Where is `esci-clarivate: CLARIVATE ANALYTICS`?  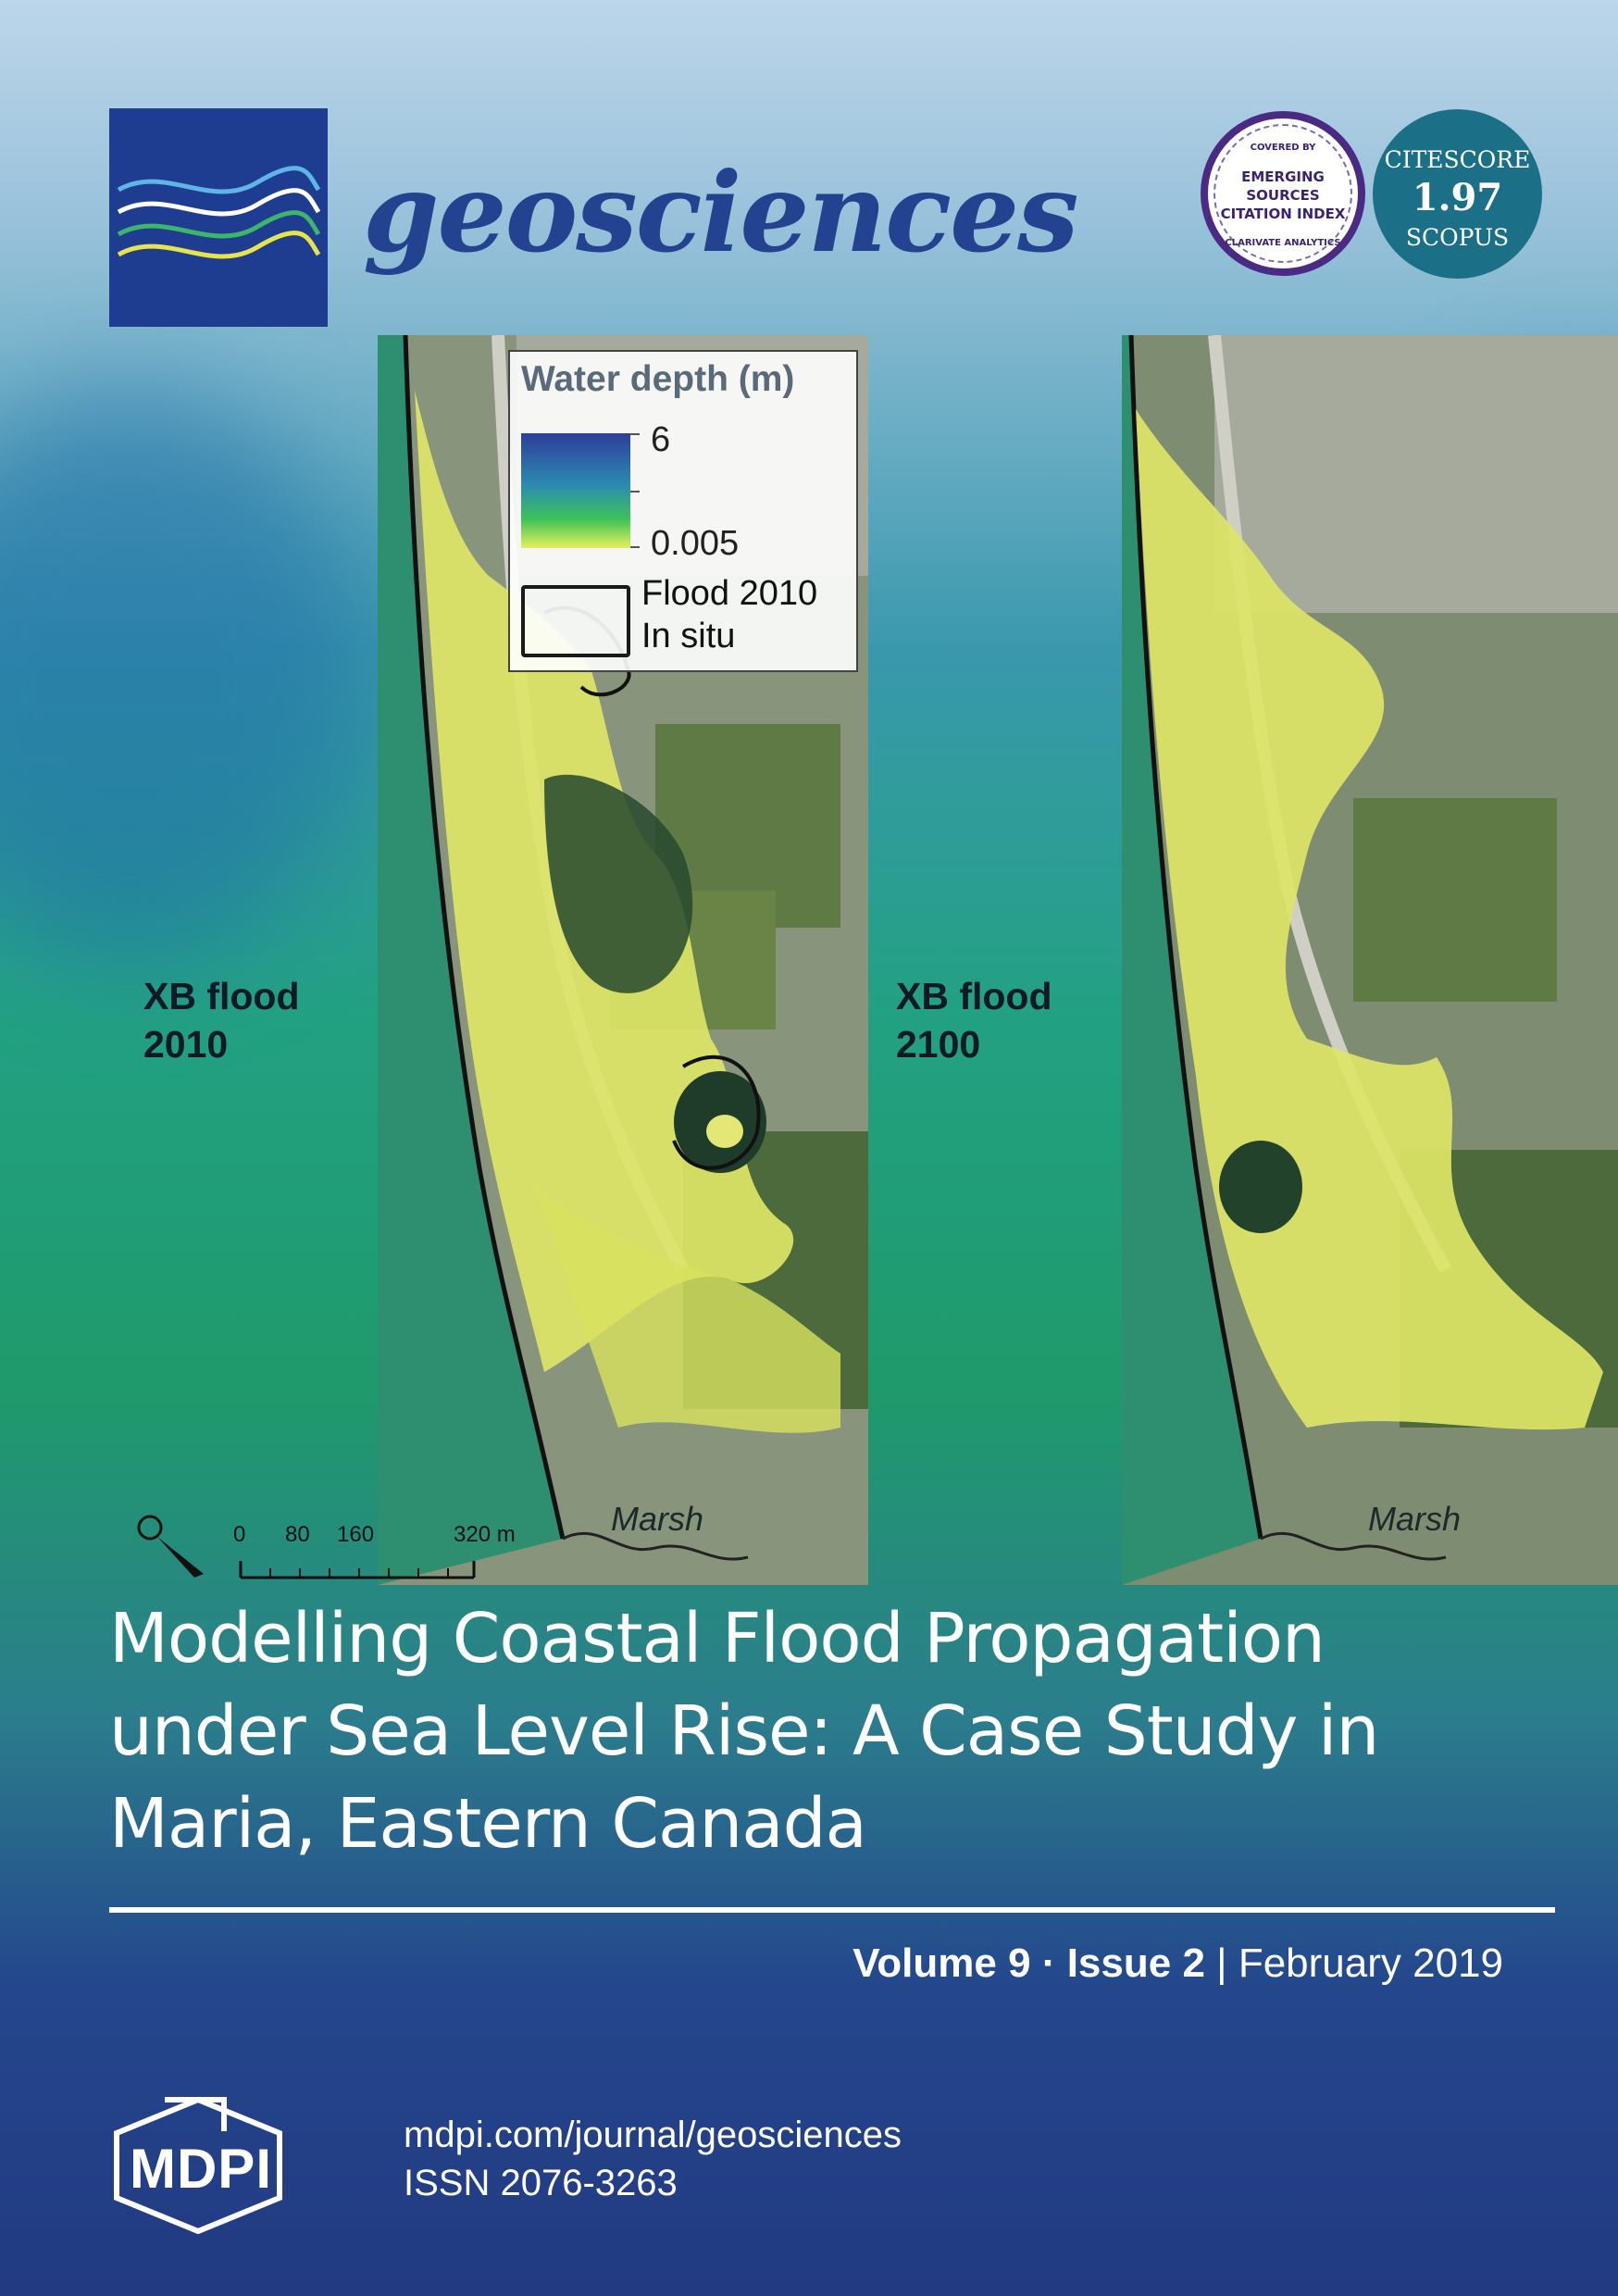
esci-clarivate: CLARIVATE ANALYTICS is located at coordinates (1283, 243).